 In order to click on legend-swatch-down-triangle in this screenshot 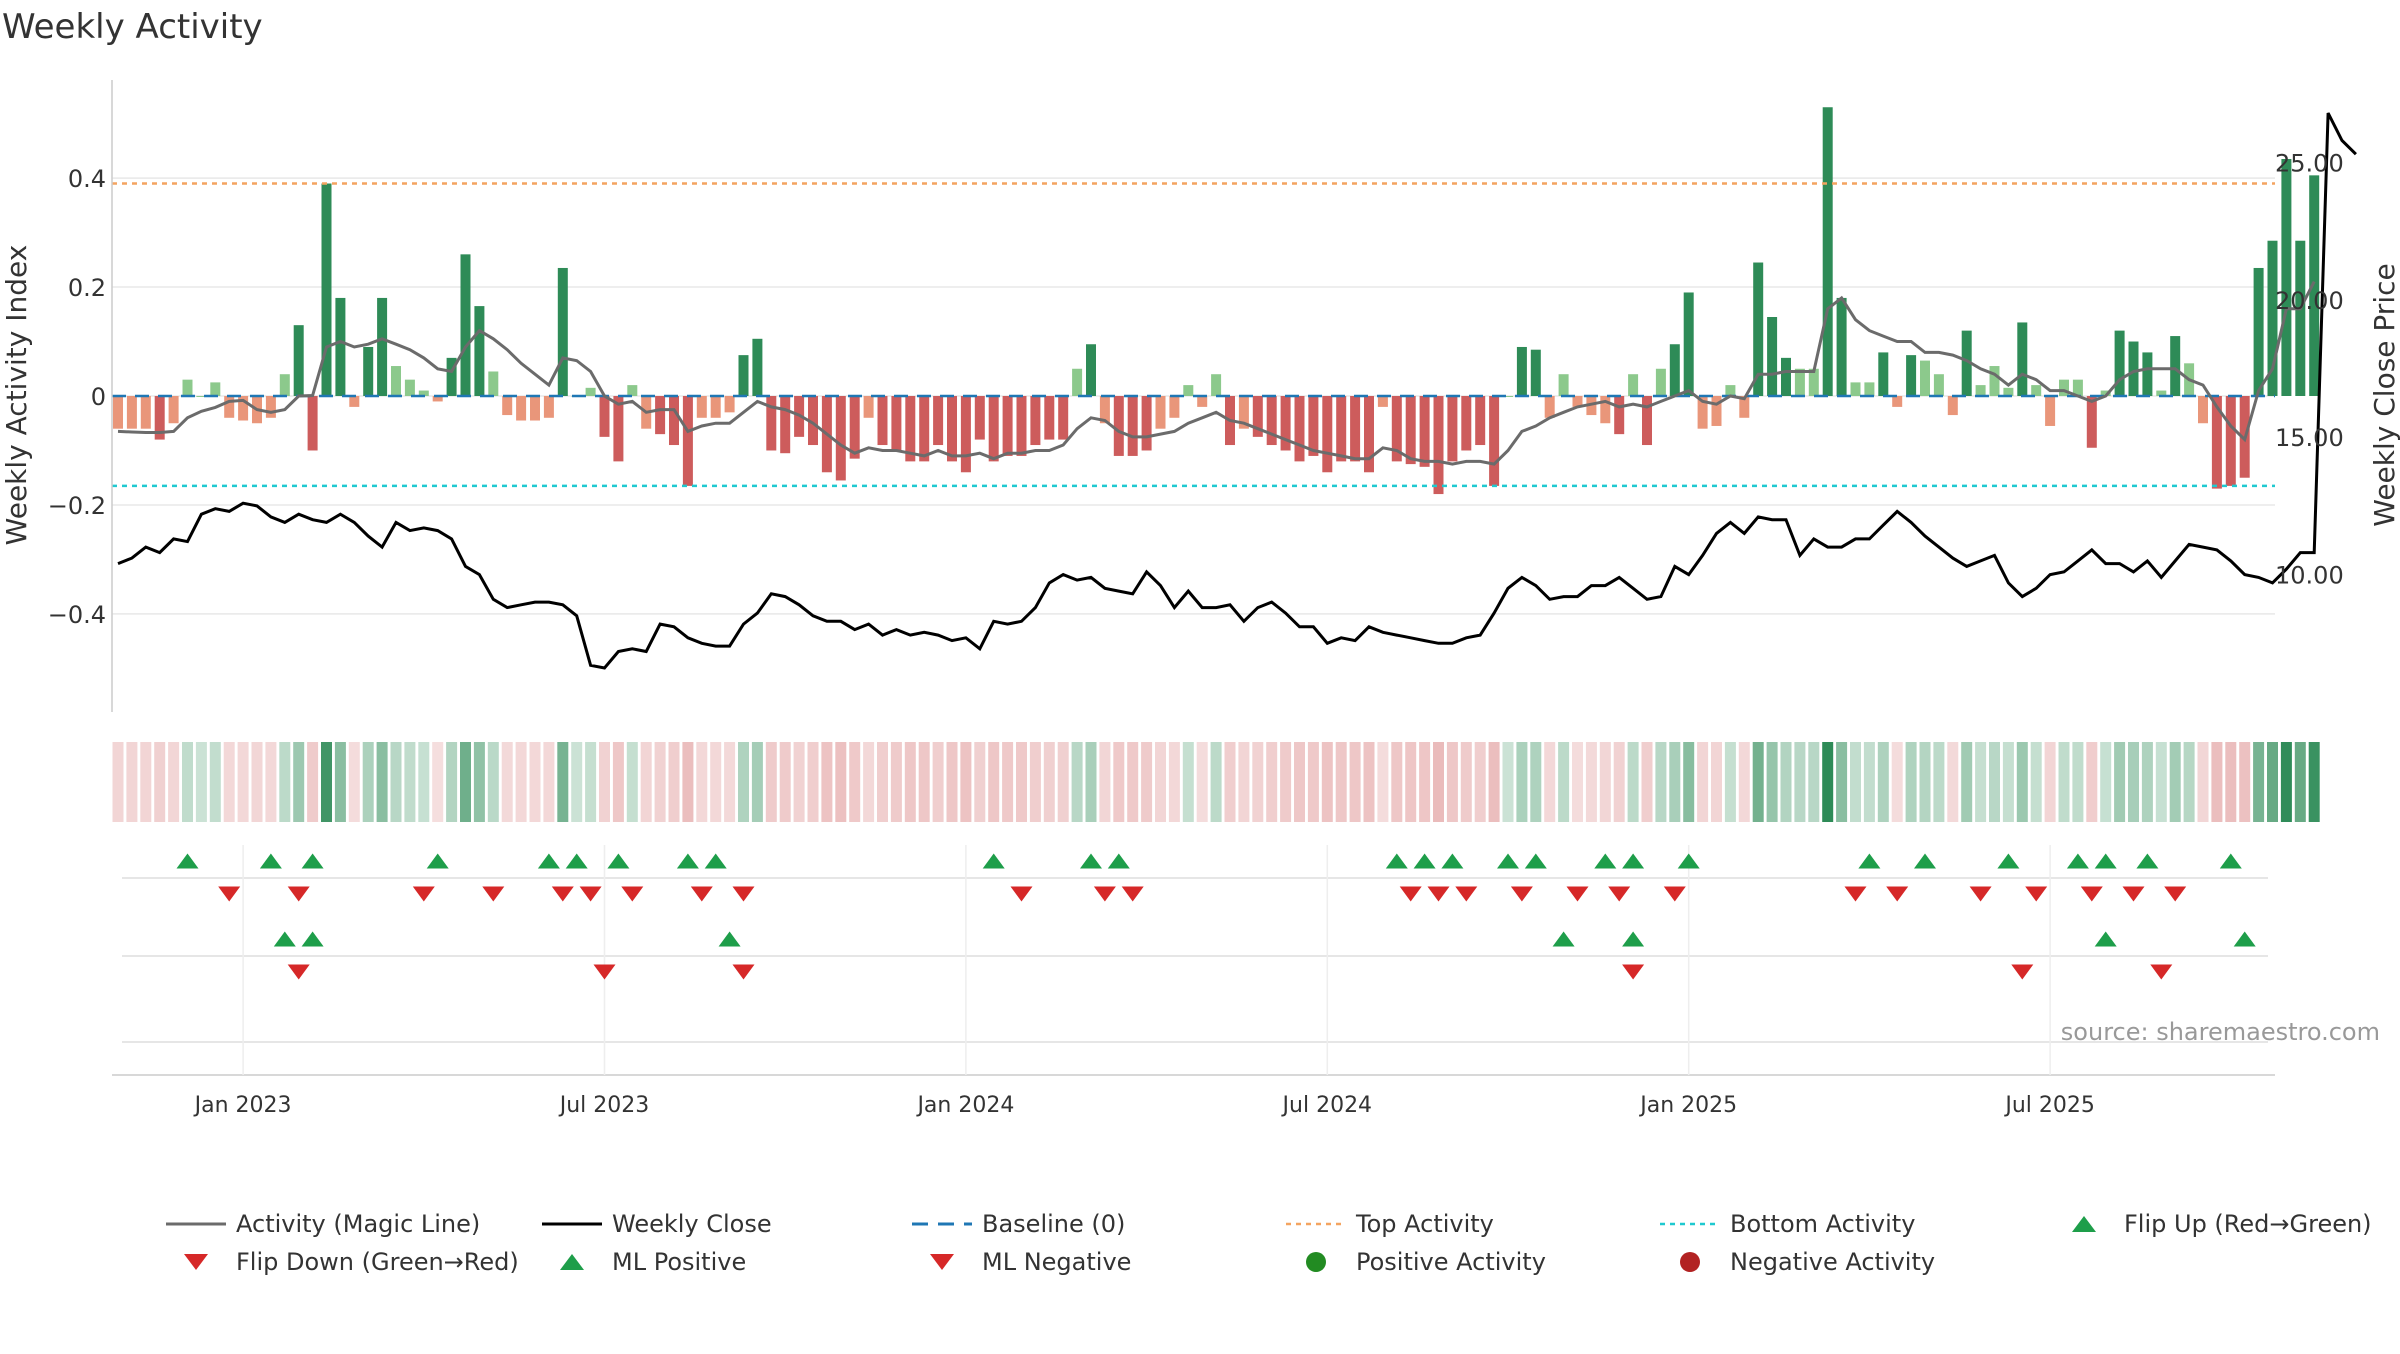, I will do `click(942, 1262)`.